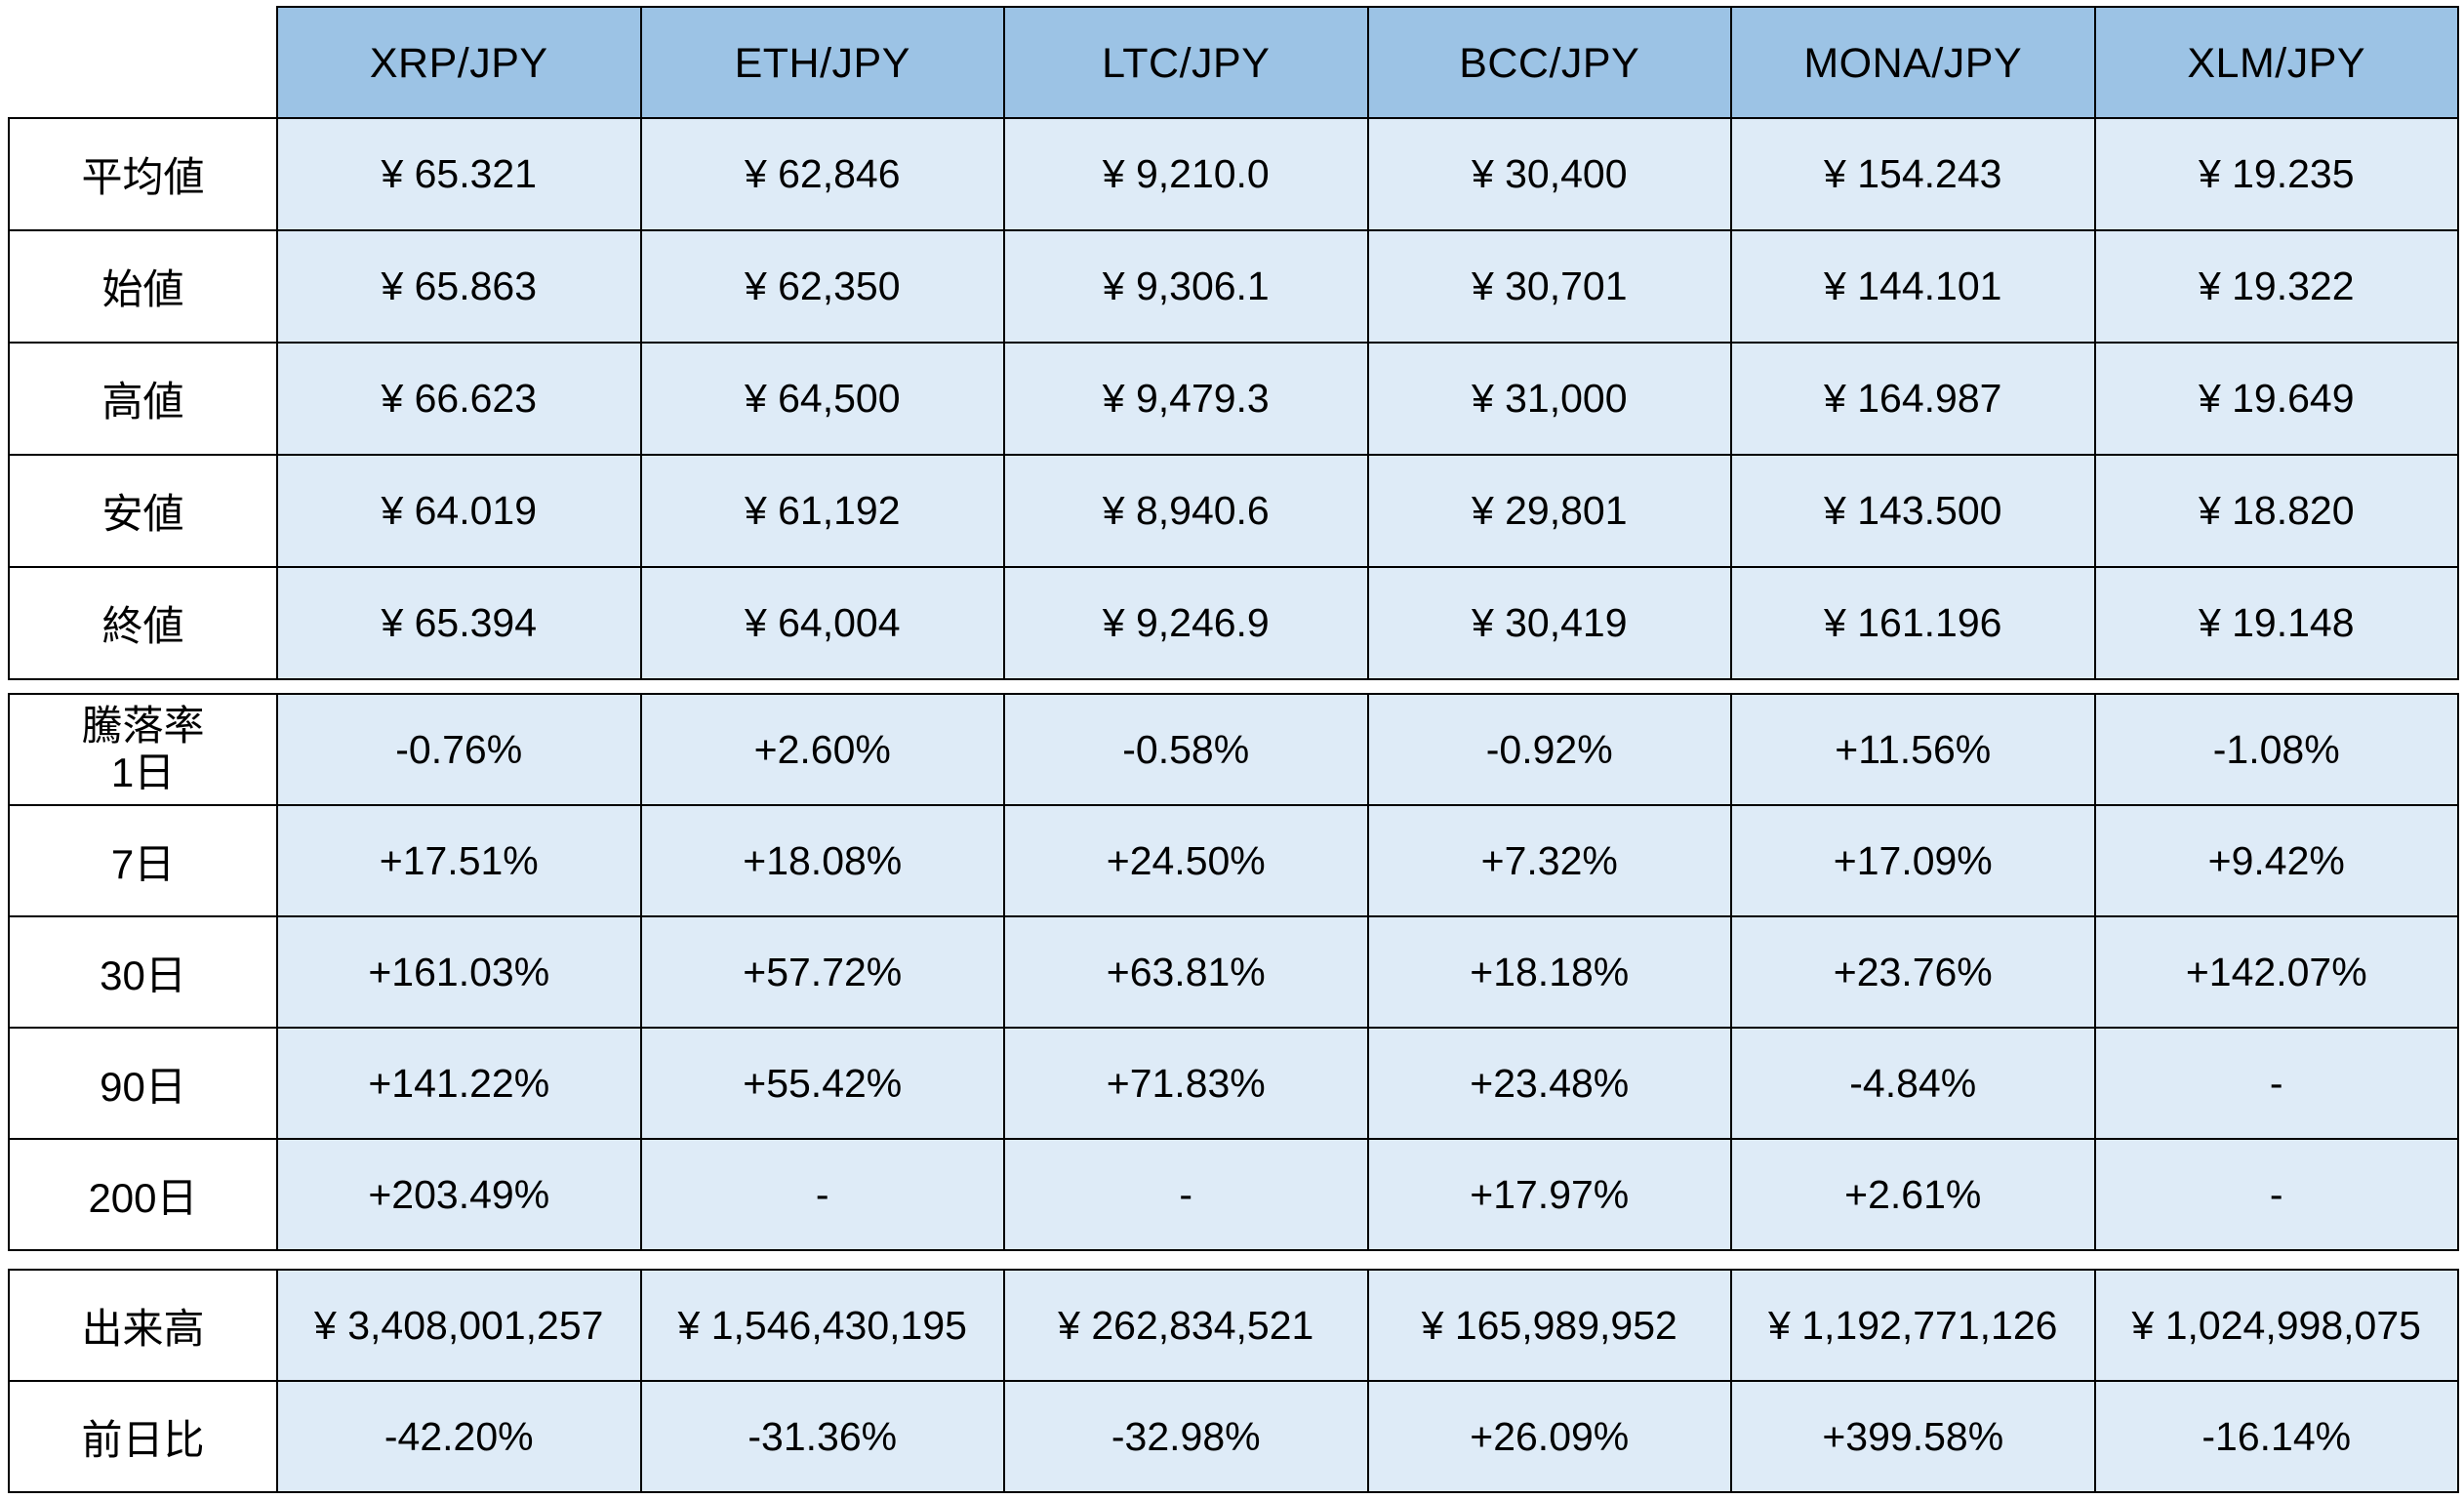  What do you see at coordinates (2277, 862) in the screenshot?
I see `change-cell: +9.42%` at bounding box center [2277, 862].